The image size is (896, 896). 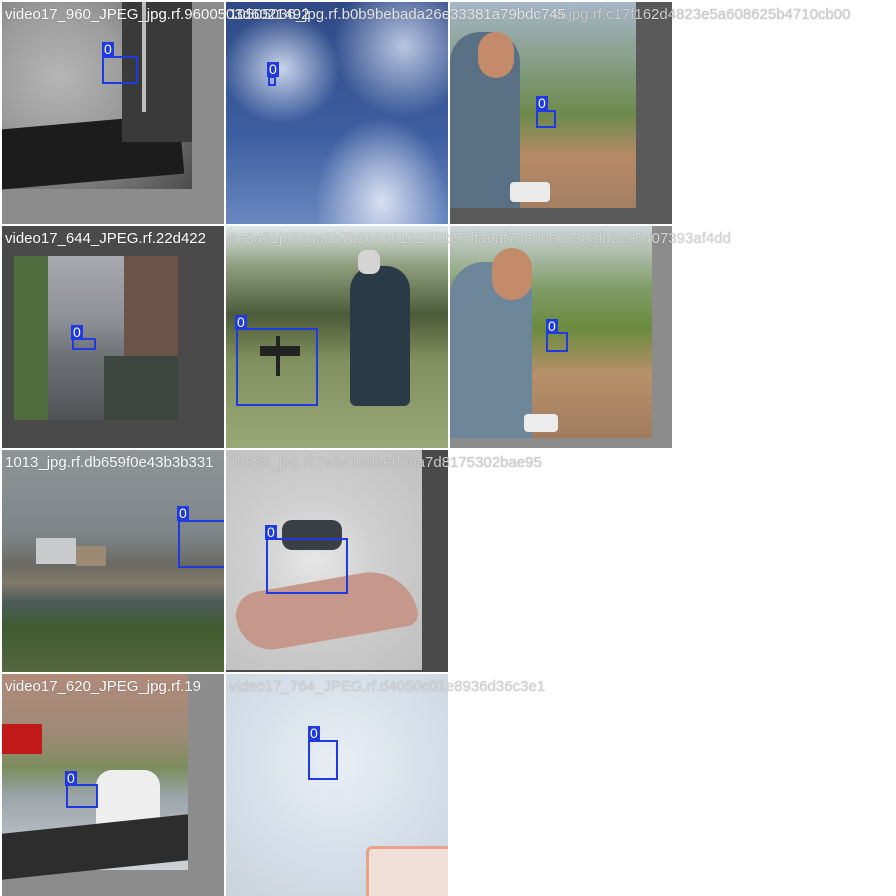 What do you see at coordinates (157, 14) in the screenshot?
I see `tile-filename: video17_960_JPEG_jpg.rf.9600503d6021492` at bounding box center [157, 14].